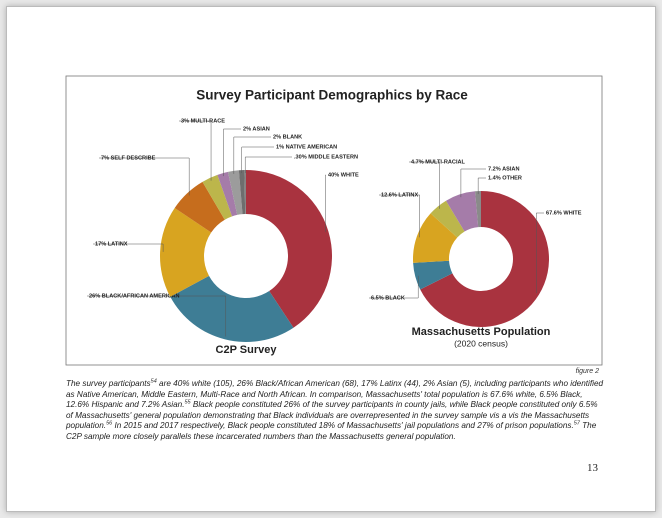 This screenshot has height=518, width=662. Describe the element at coordinates (111, 244) in the screenshot. I see `slice-label: 17% LATINX` at that location.